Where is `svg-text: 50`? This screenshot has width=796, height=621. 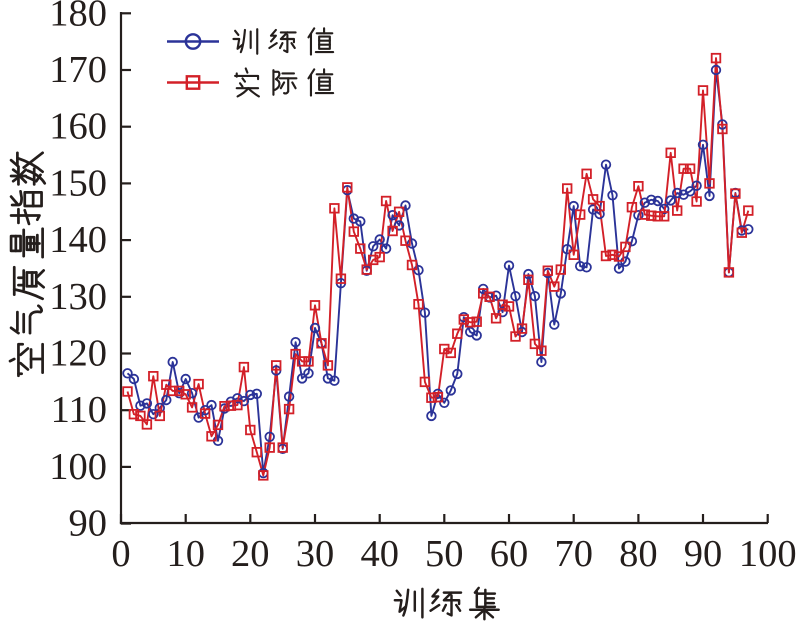 svg-text: 50 is located at coordinates (444, 554).